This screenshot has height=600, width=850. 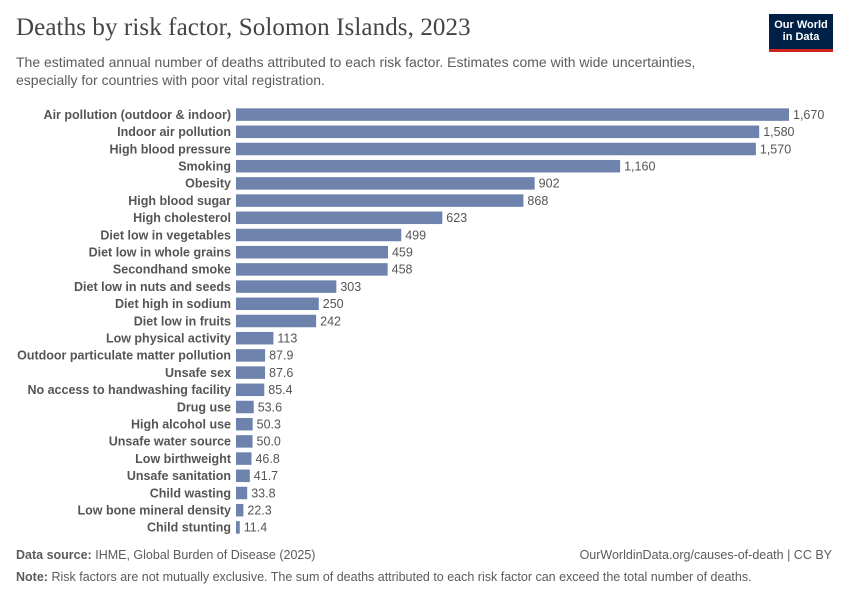 I want to click on category-label: Diet low in whole grains, so click(x=160, y=253).